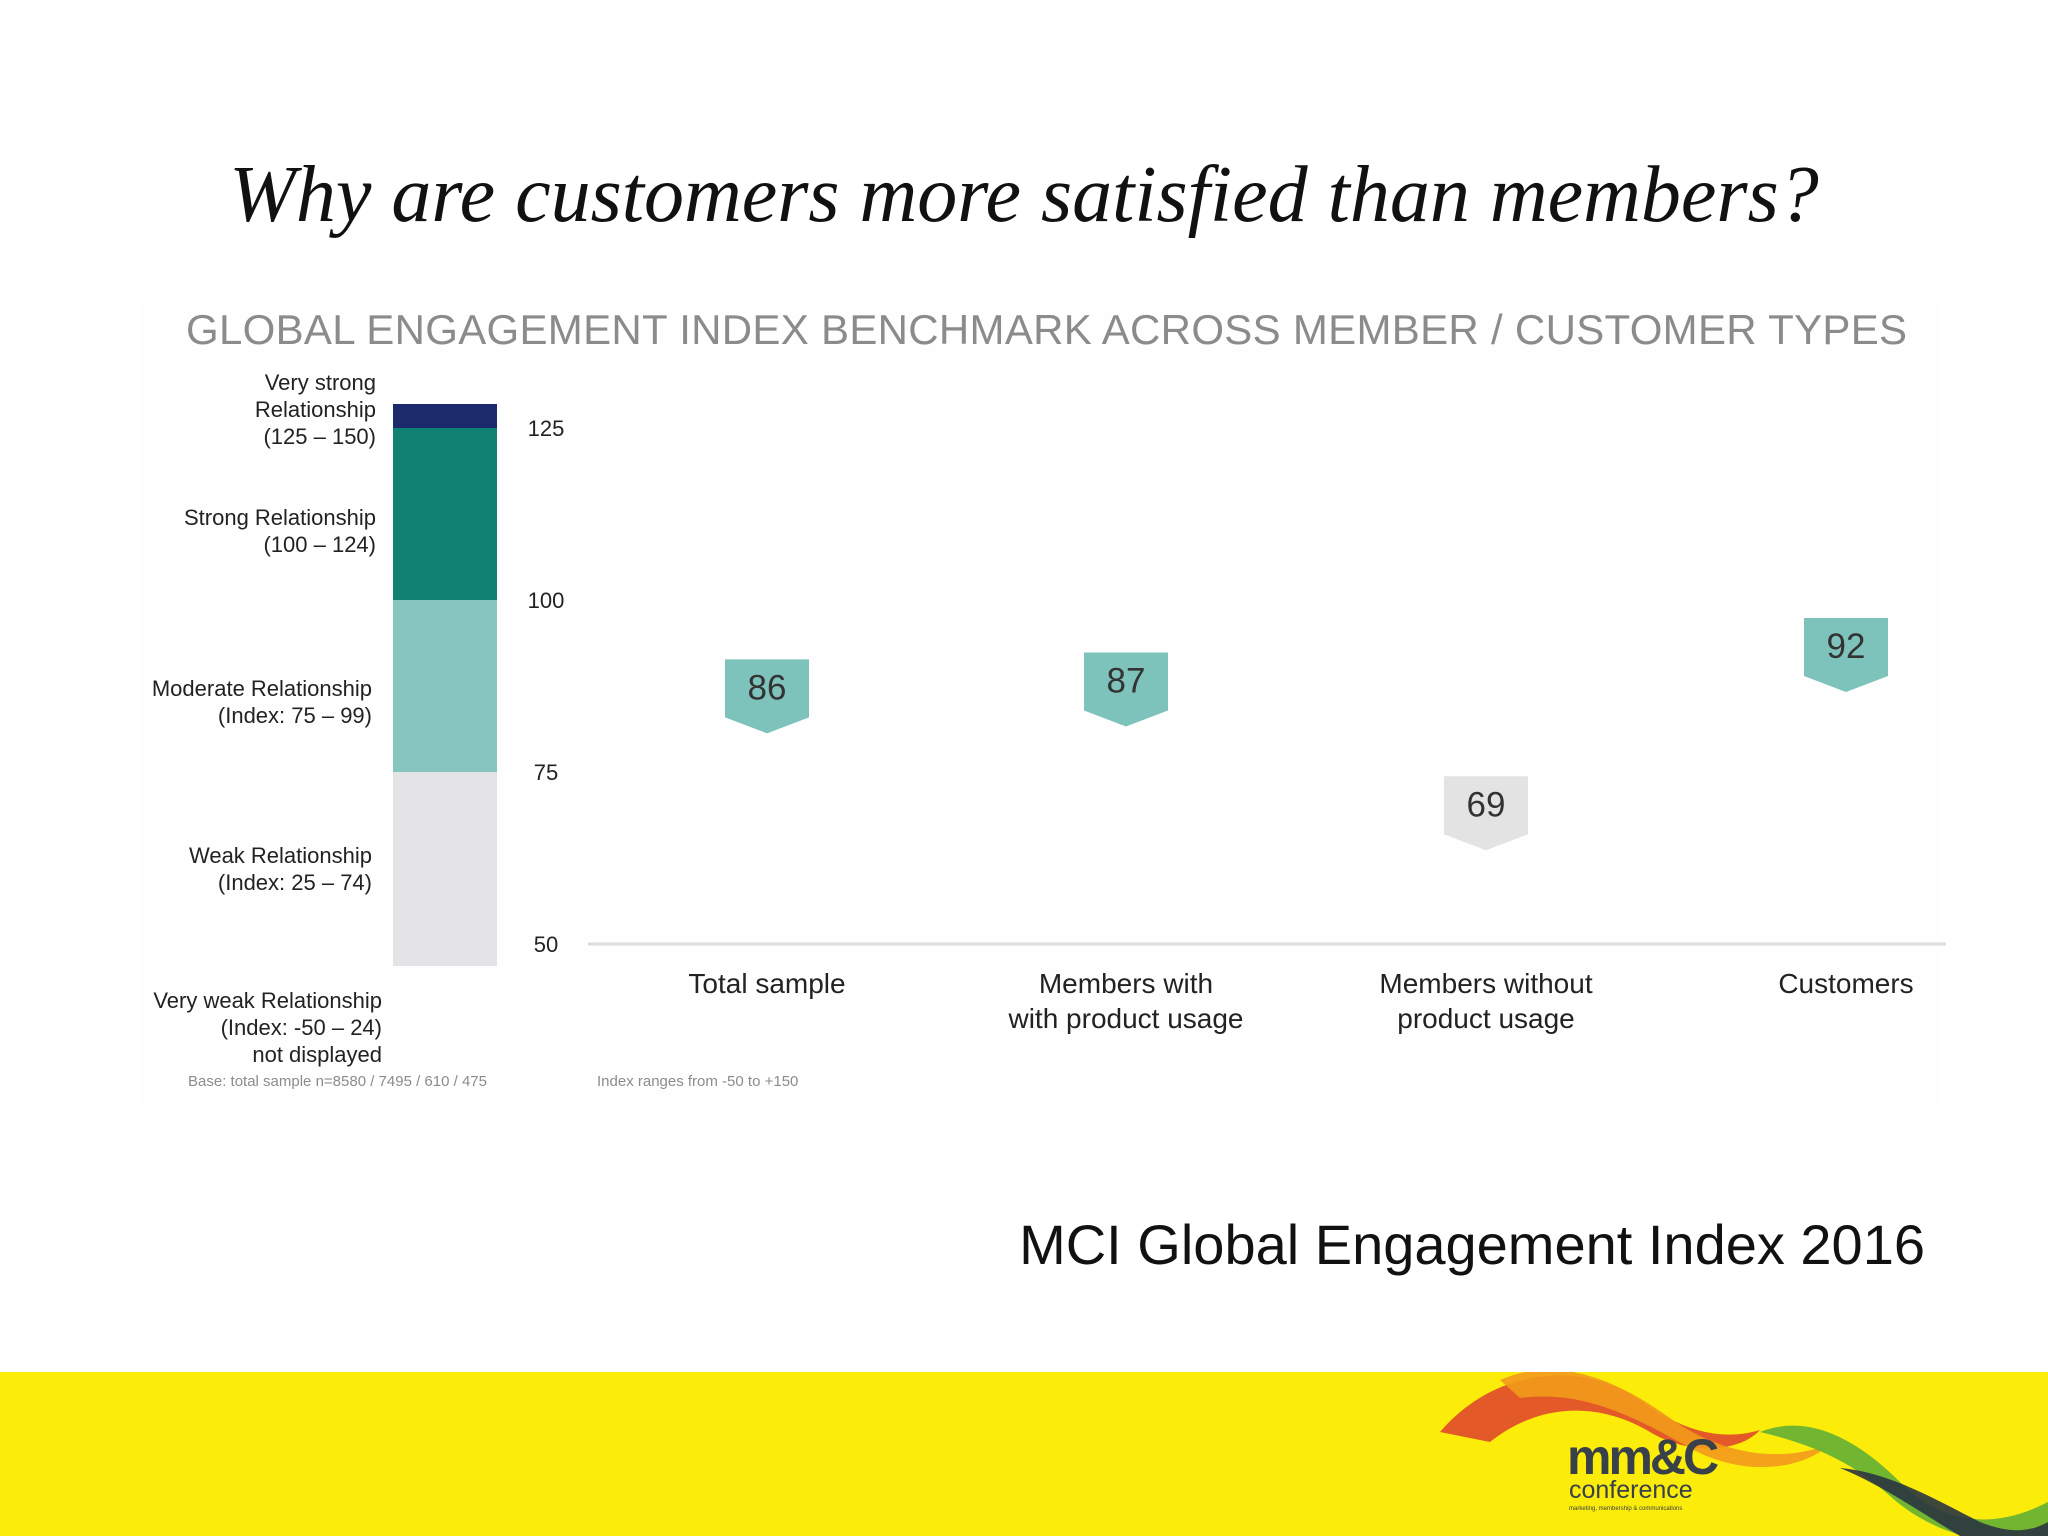  What do you see at coordinates (1472, 1244) in the screenshot?
I see `source-caption: MCI Global Engagement Index 2016` at bounding box center [1472, 1244].